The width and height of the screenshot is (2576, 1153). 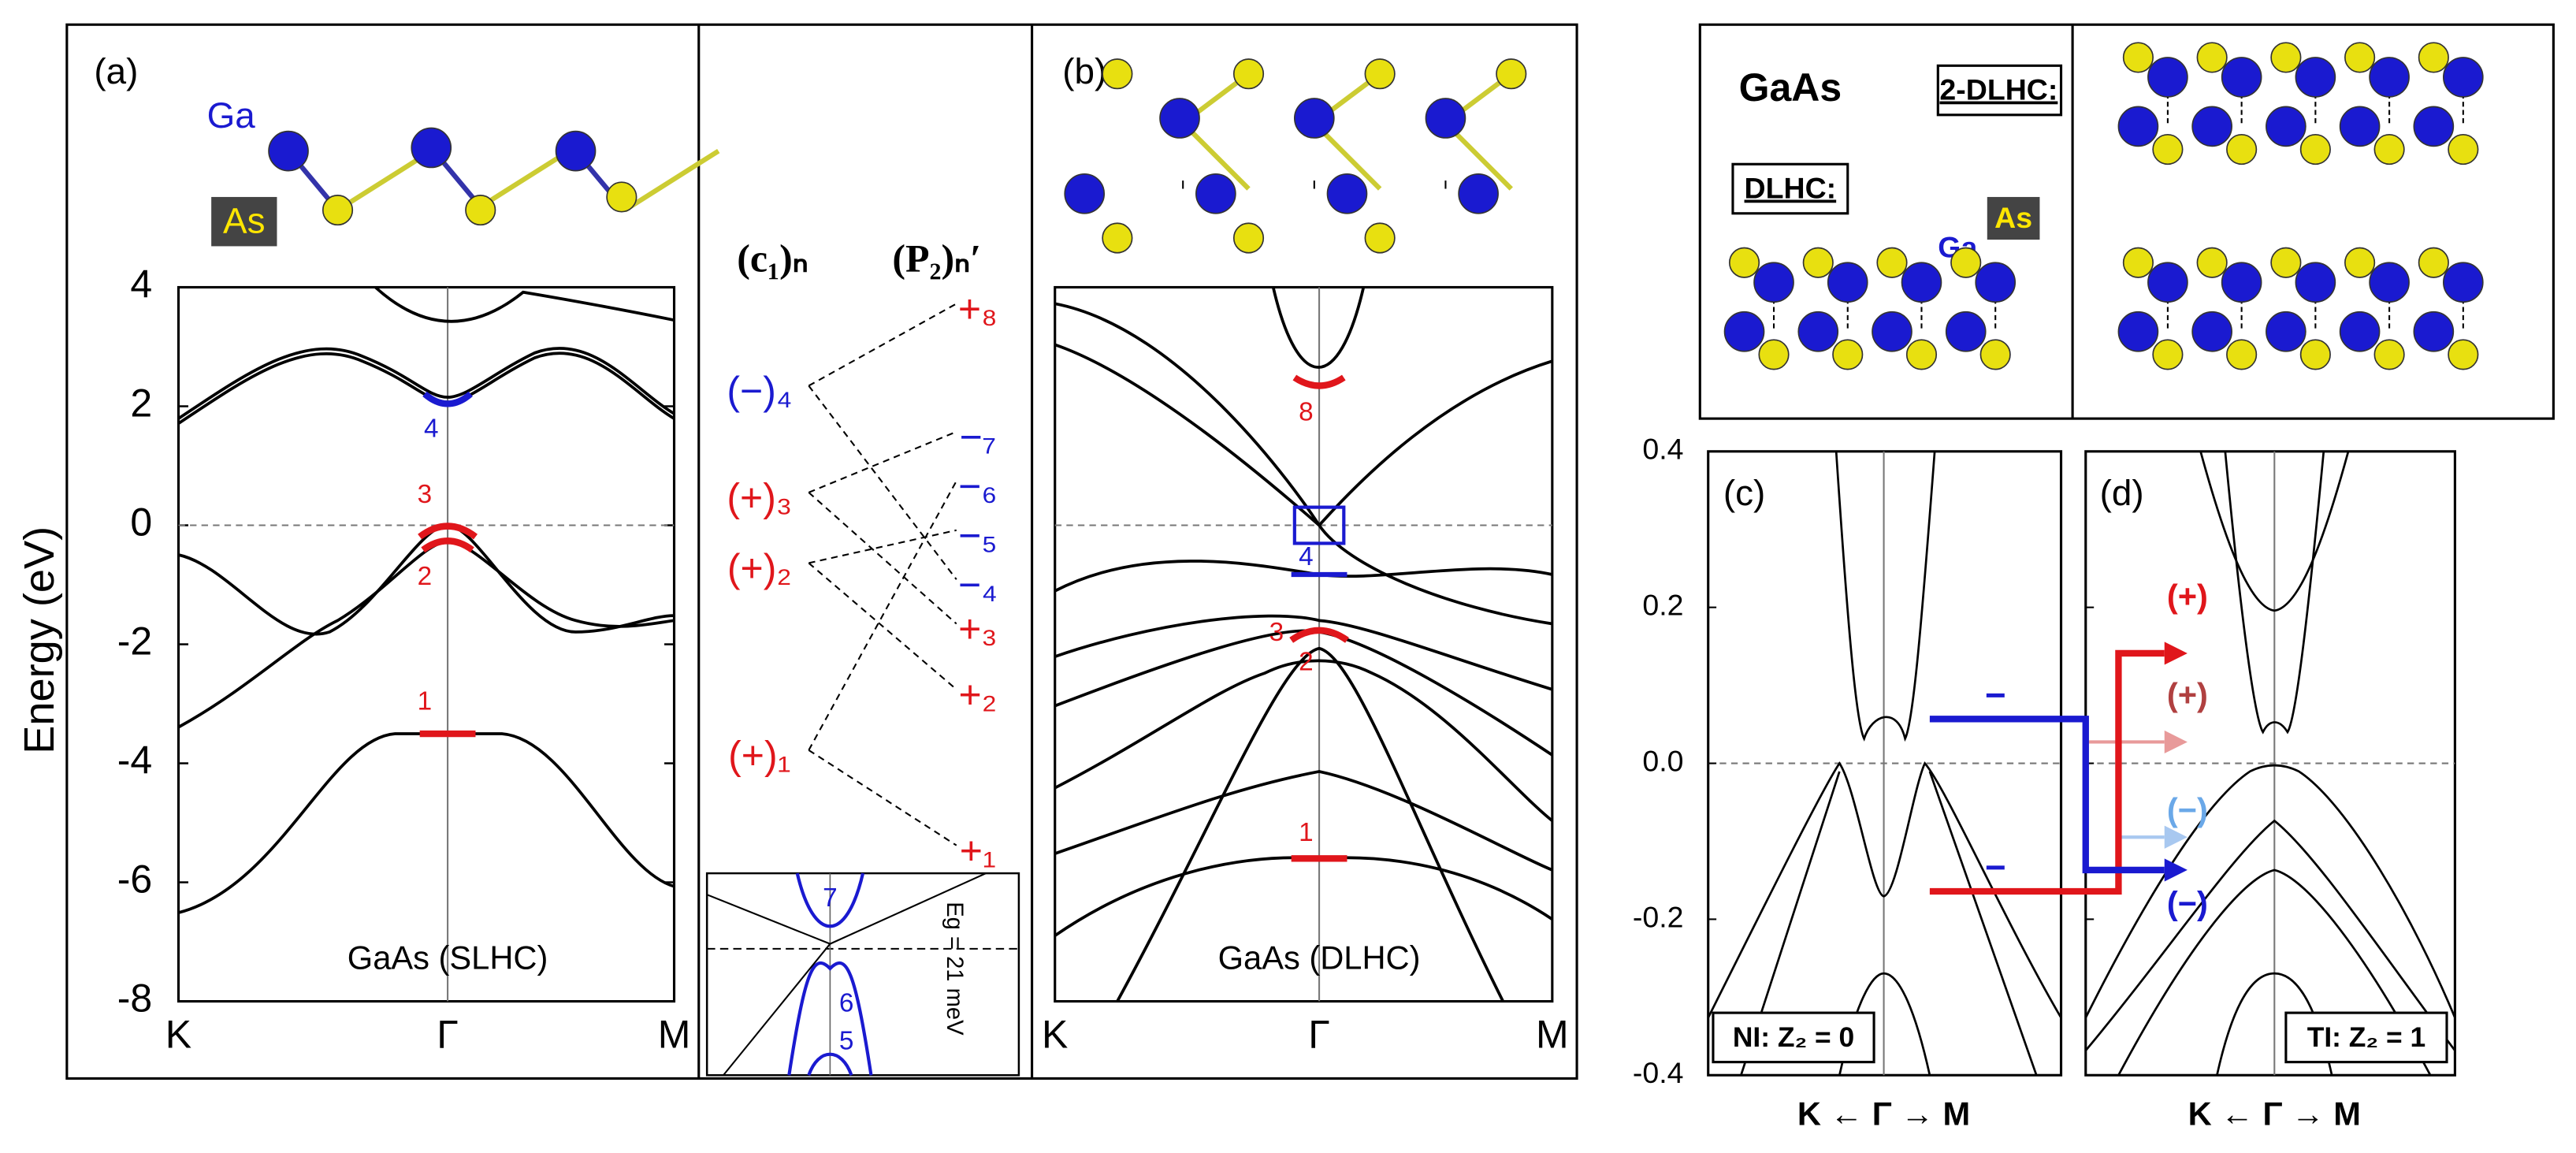 I want to click on structure-label: DLHC:, so click(x=1791, y=188).